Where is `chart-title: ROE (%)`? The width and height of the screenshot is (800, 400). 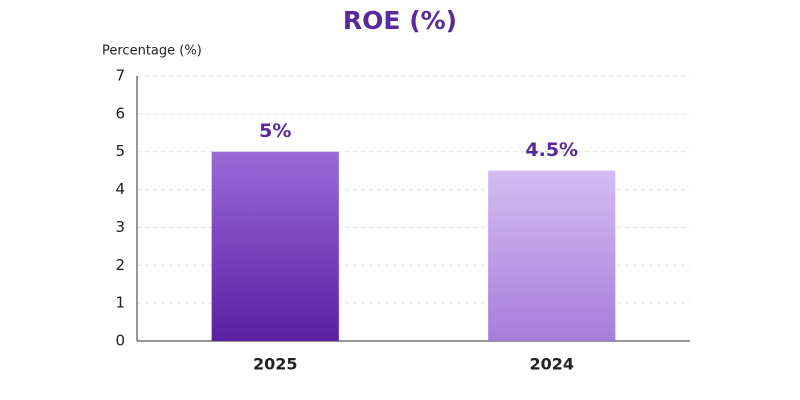 chart-title: ROE (%) is located at coordinates (400, 20).